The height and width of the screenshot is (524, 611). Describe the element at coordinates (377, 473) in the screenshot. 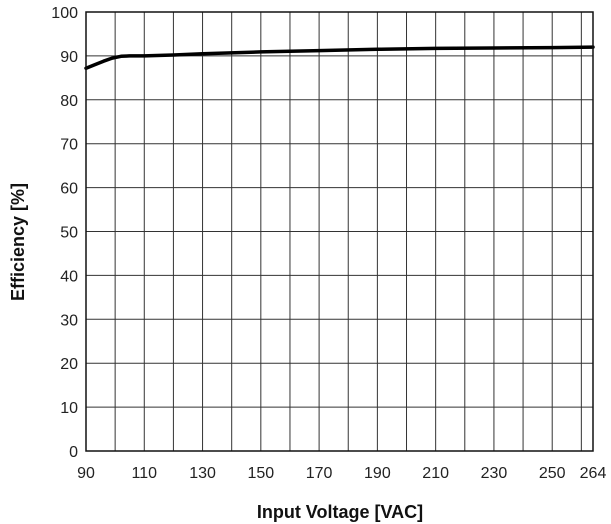

I see `x-tick-label-190: 190` at that location.